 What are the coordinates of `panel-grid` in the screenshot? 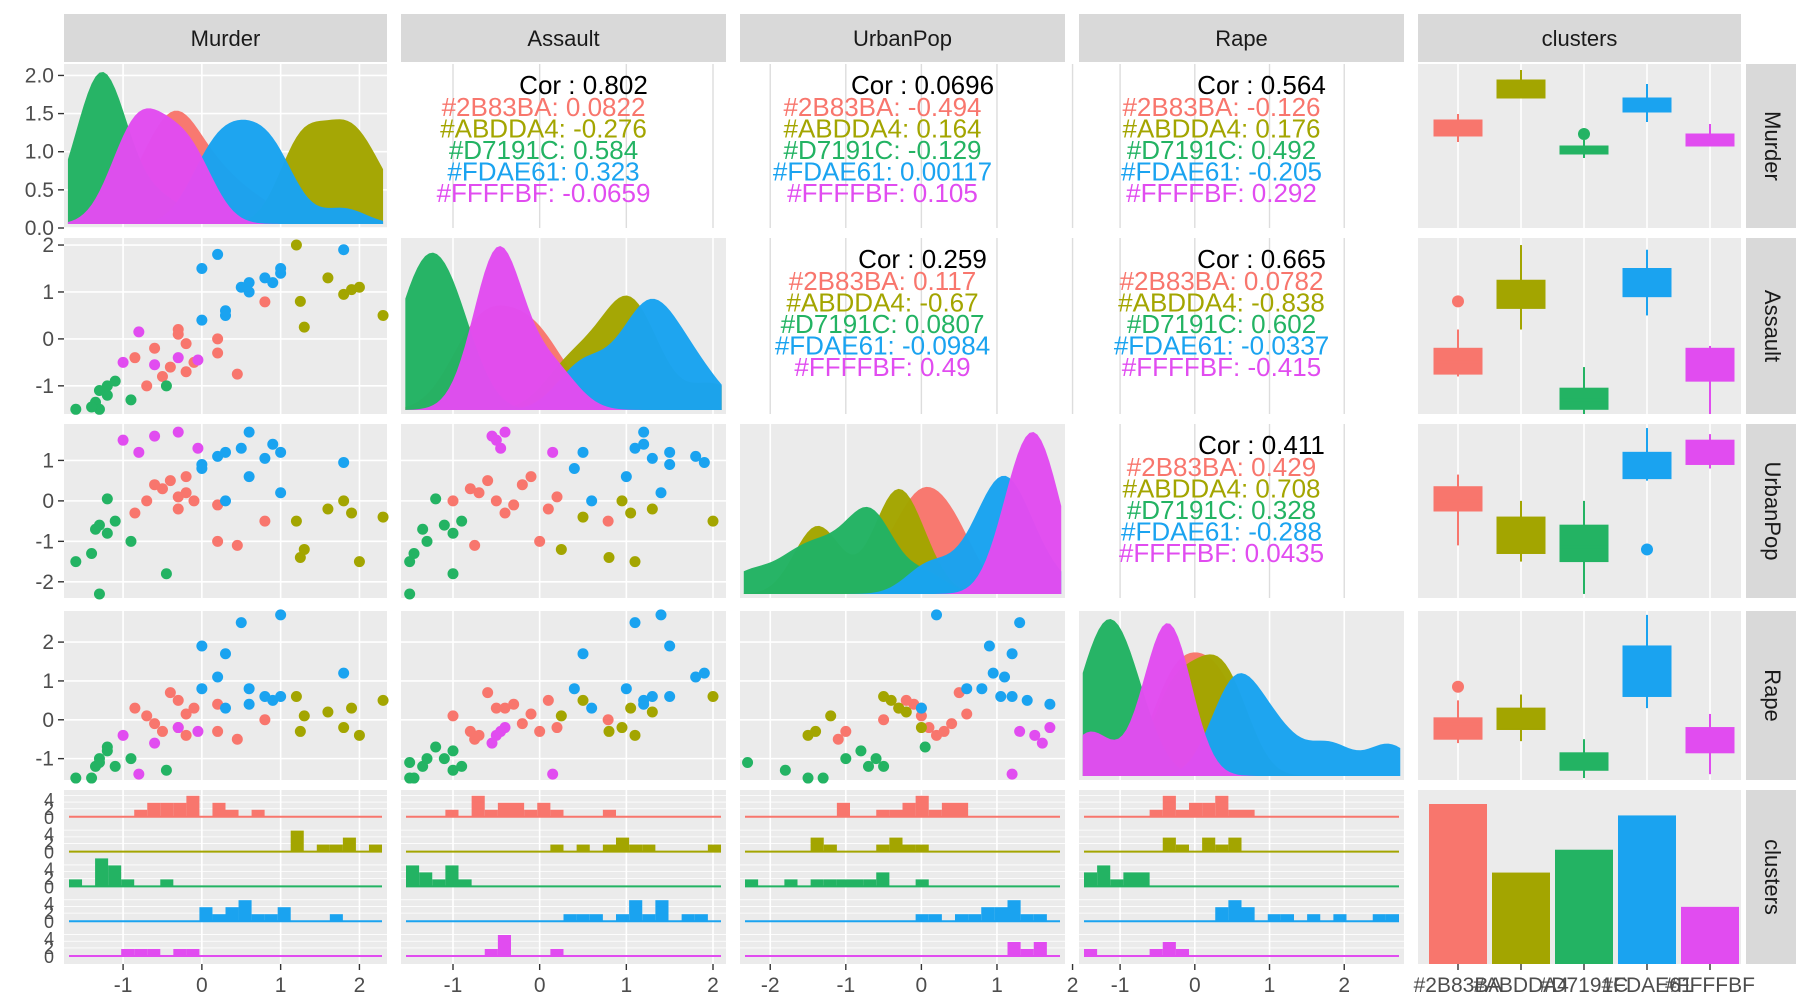 It's located at (241, 877).